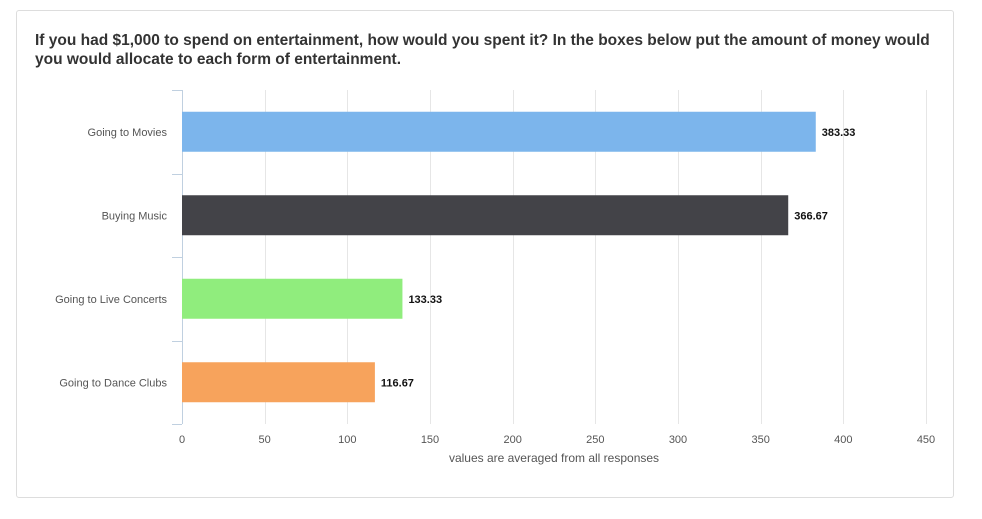 This screenshot has width=982, height=519. Describe the element at coordinates (397, 383) in the screenshot. I see `data-label: 116.67` at that location.